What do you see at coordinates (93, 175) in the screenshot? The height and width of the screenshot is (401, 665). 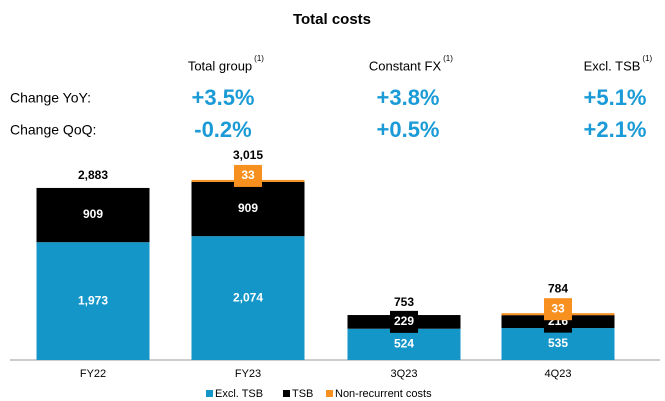 I see `total-label: 2,883` at bounding box center [93, 175].